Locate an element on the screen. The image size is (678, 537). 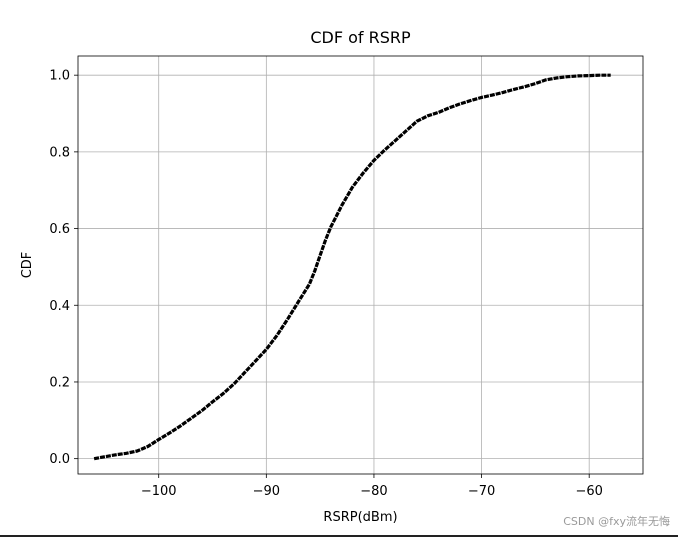
y-axis: 0.0 0.2 0.4 0.6 0.8 1.0 is located at coordinates (63, 268).